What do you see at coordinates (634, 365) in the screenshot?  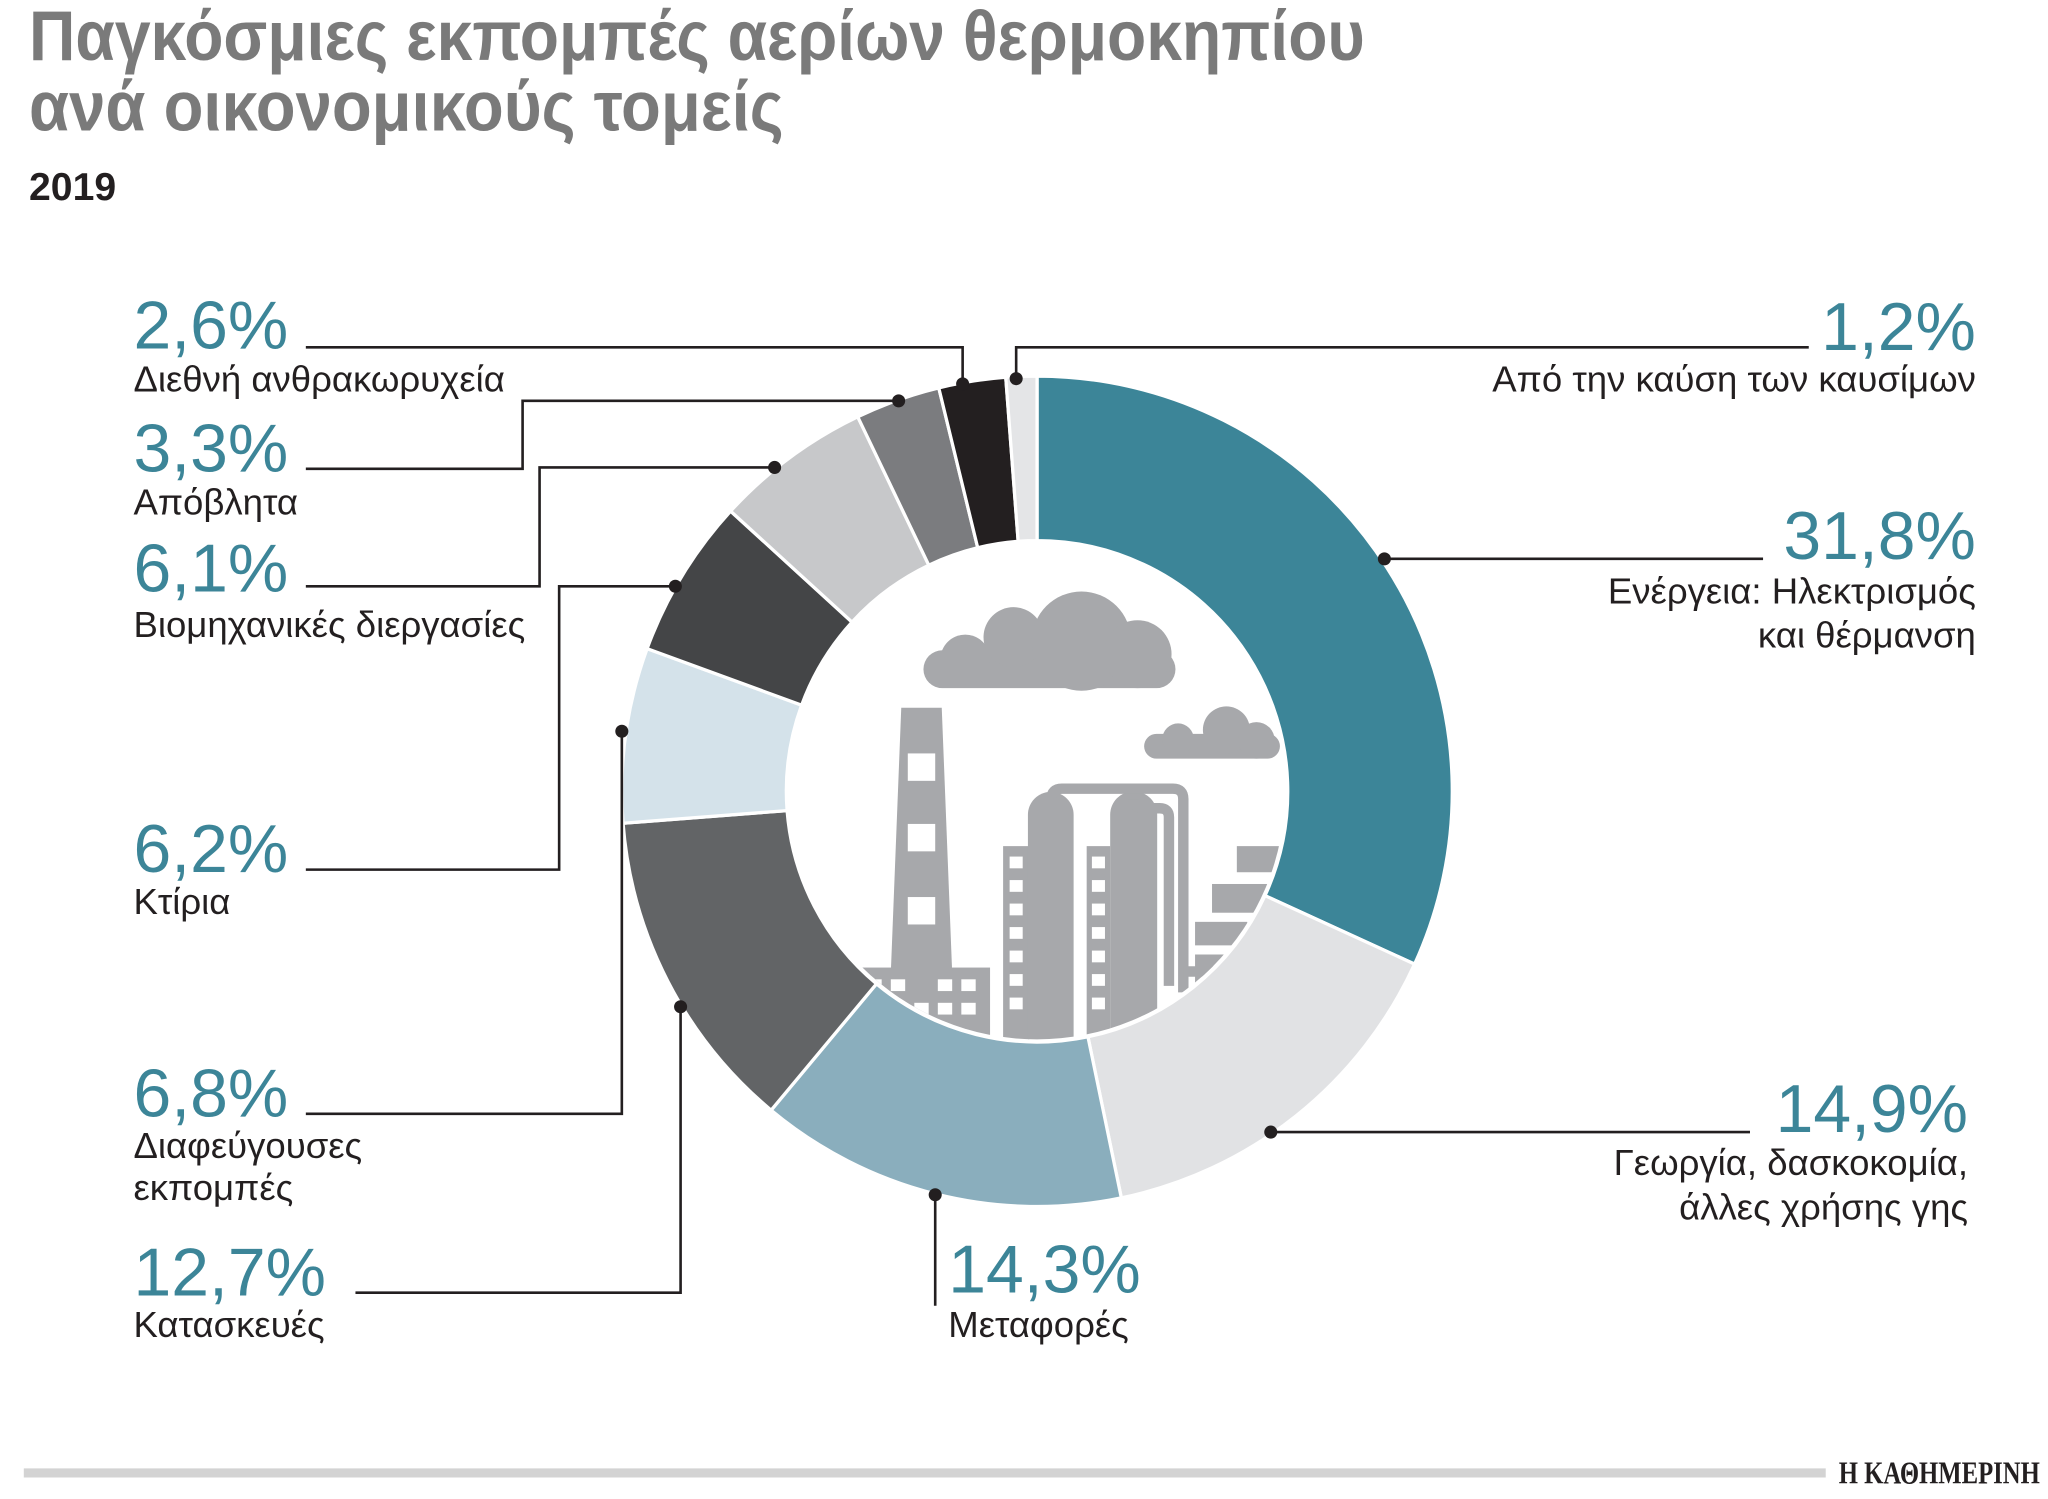 I see `international-bunkers-leader-line` at bounding box center [634, 365].